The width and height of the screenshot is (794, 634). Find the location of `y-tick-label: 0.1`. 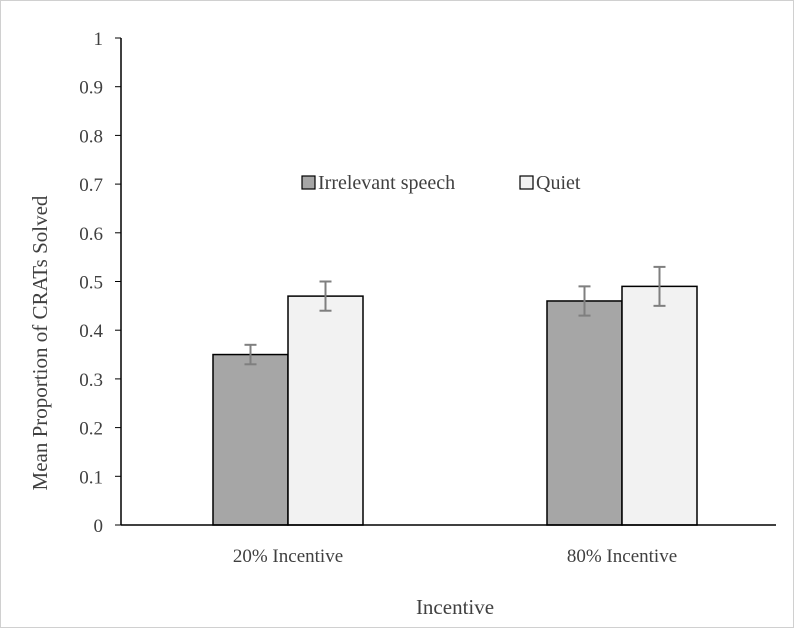

y-tick-label: 0.1 is located at coordinates (91, 477).